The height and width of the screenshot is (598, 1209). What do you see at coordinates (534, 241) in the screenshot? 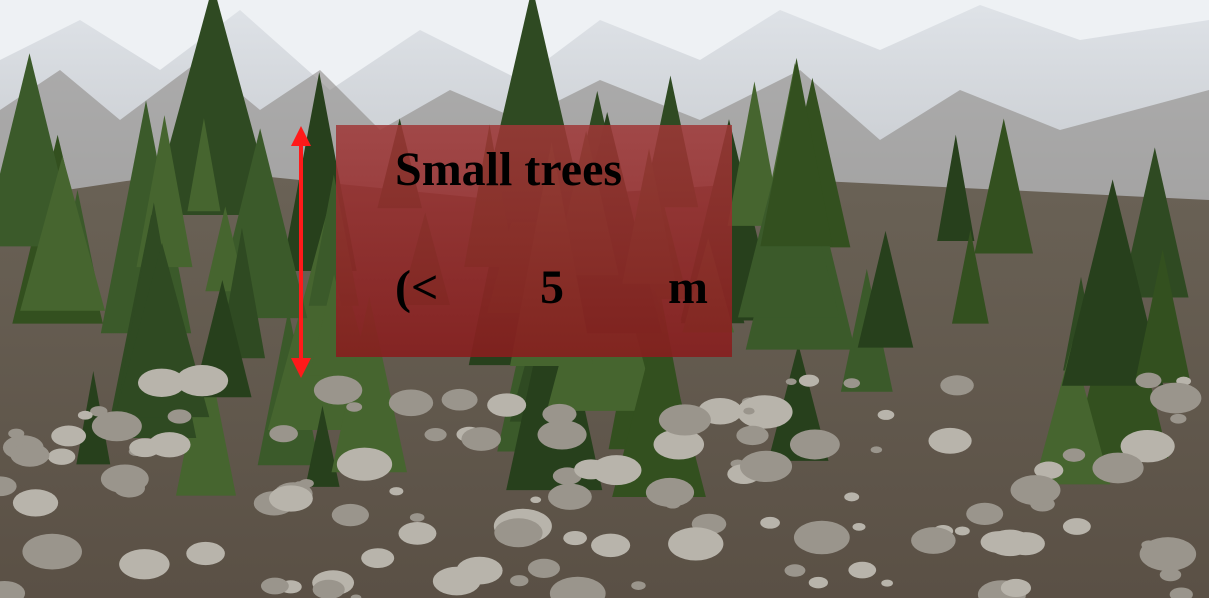
I see `label-box` at bounding box center [534, 241].